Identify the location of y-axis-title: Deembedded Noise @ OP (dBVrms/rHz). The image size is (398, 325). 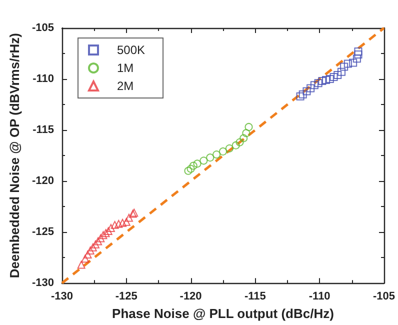
(14, 155).